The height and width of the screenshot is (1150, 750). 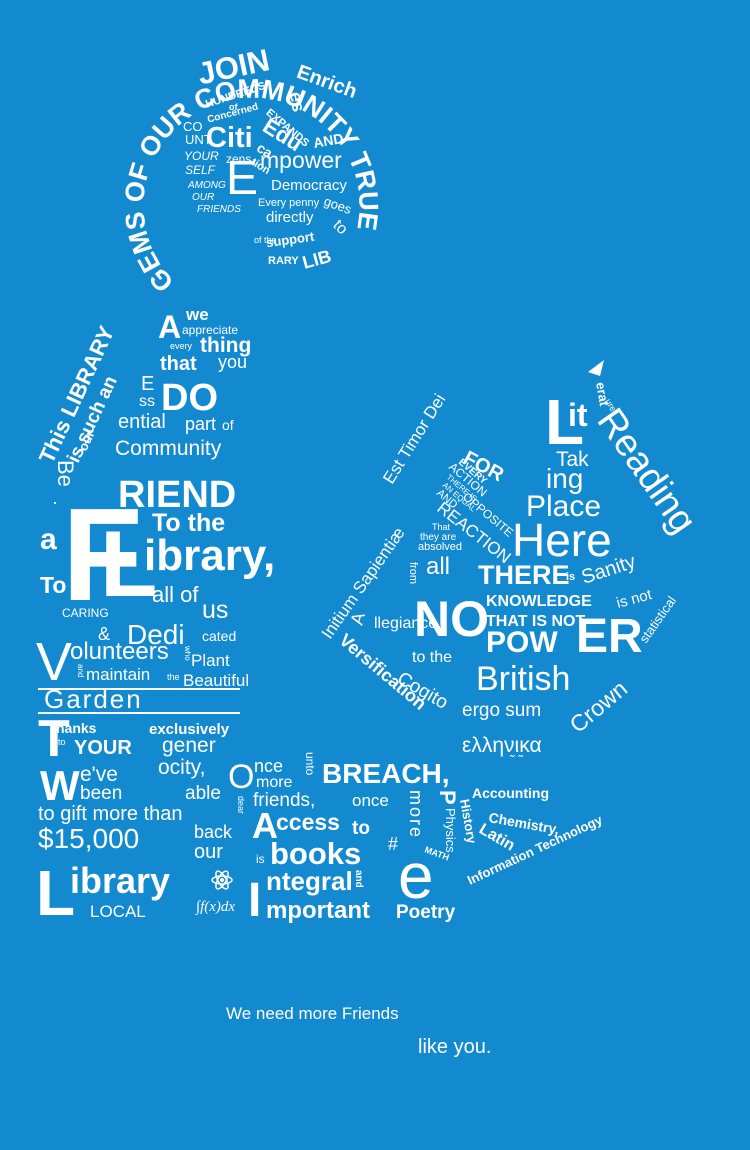 I want to click on figure-appreciate: appreciate, so click(x=210, y=330).